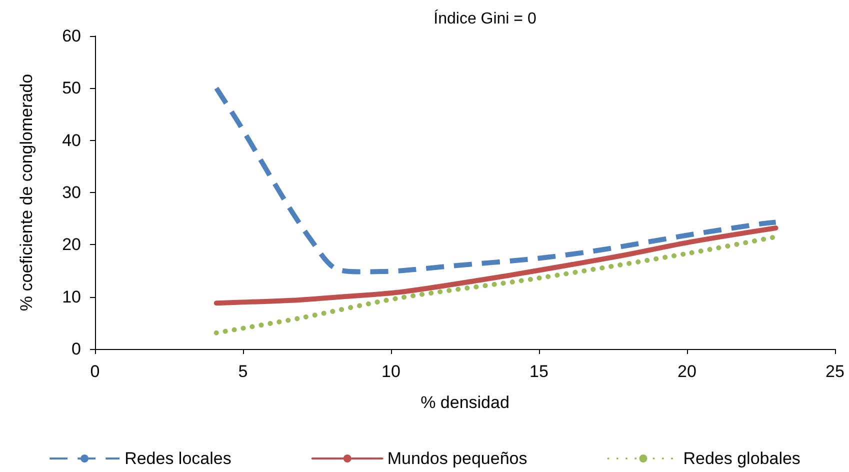 Image resolution: width=849 pixels, height=472 pixels. Describe the element at coordinates (835, 371) in the screenshot. I see `x-tick-label: 25` at that location.